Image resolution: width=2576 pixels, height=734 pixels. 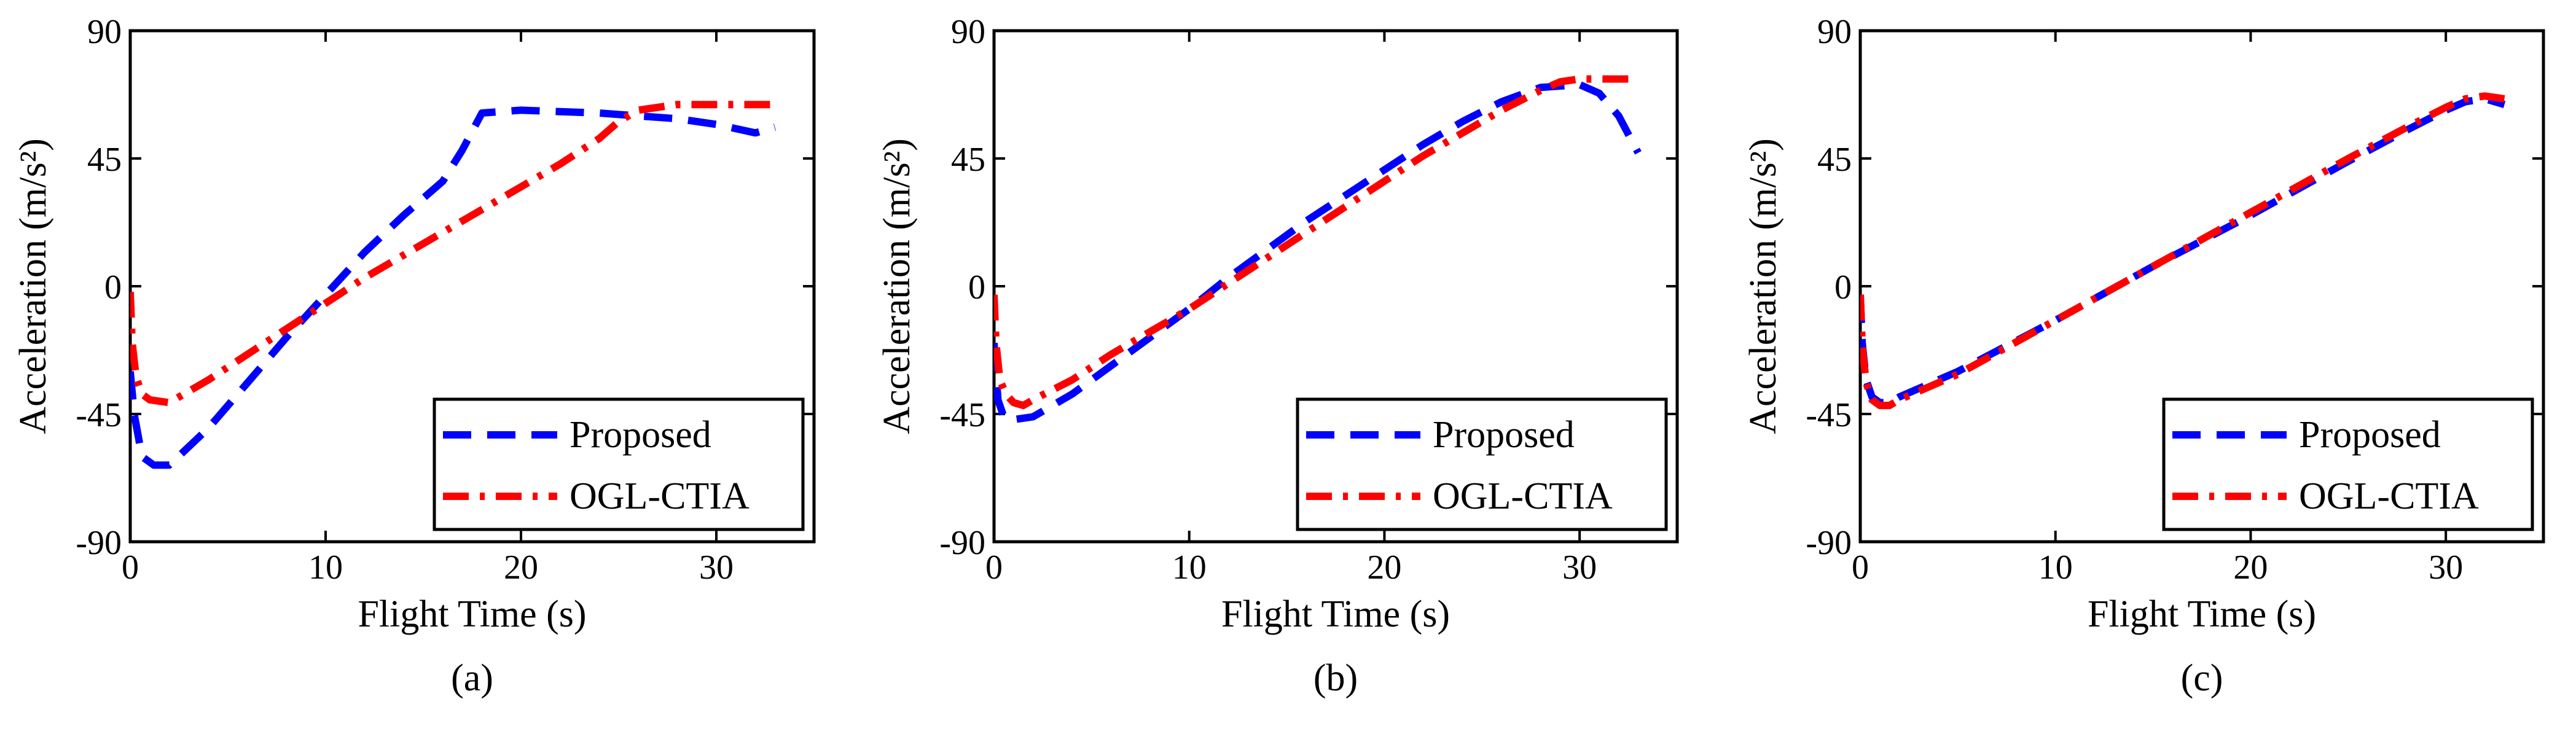 I want to click on panel-caption: (a), so click(x=472, y=678).